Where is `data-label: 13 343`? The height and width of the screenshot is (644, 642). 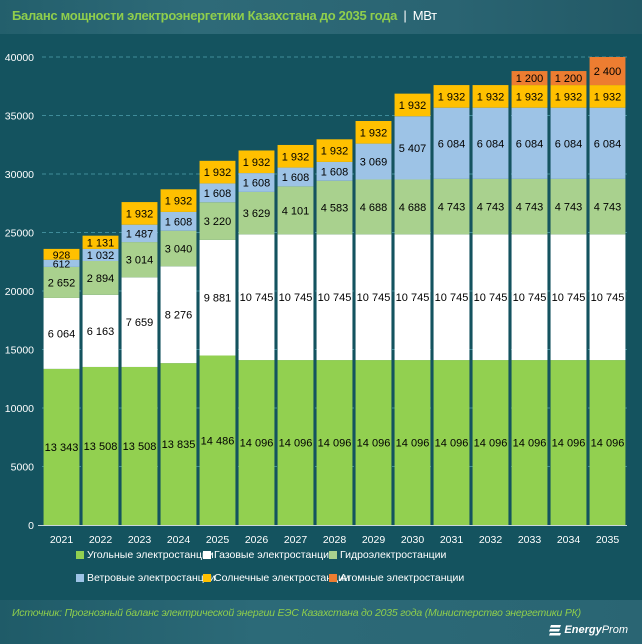 data-label: 13 343 is located at coordinates (62, 448).